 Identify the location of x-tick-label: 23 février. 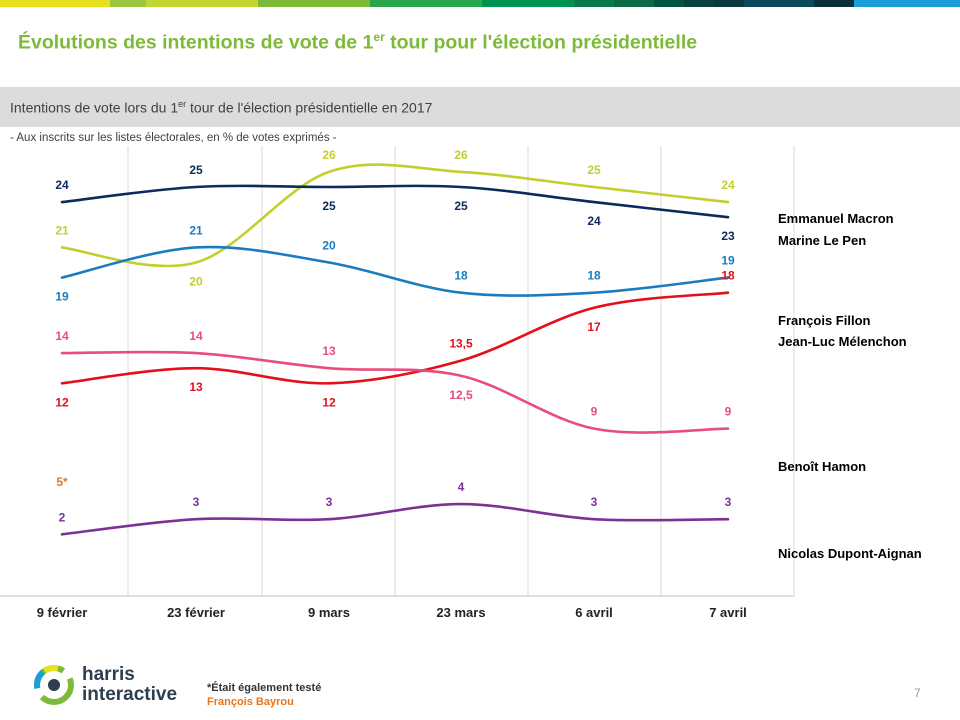
(196, 612).